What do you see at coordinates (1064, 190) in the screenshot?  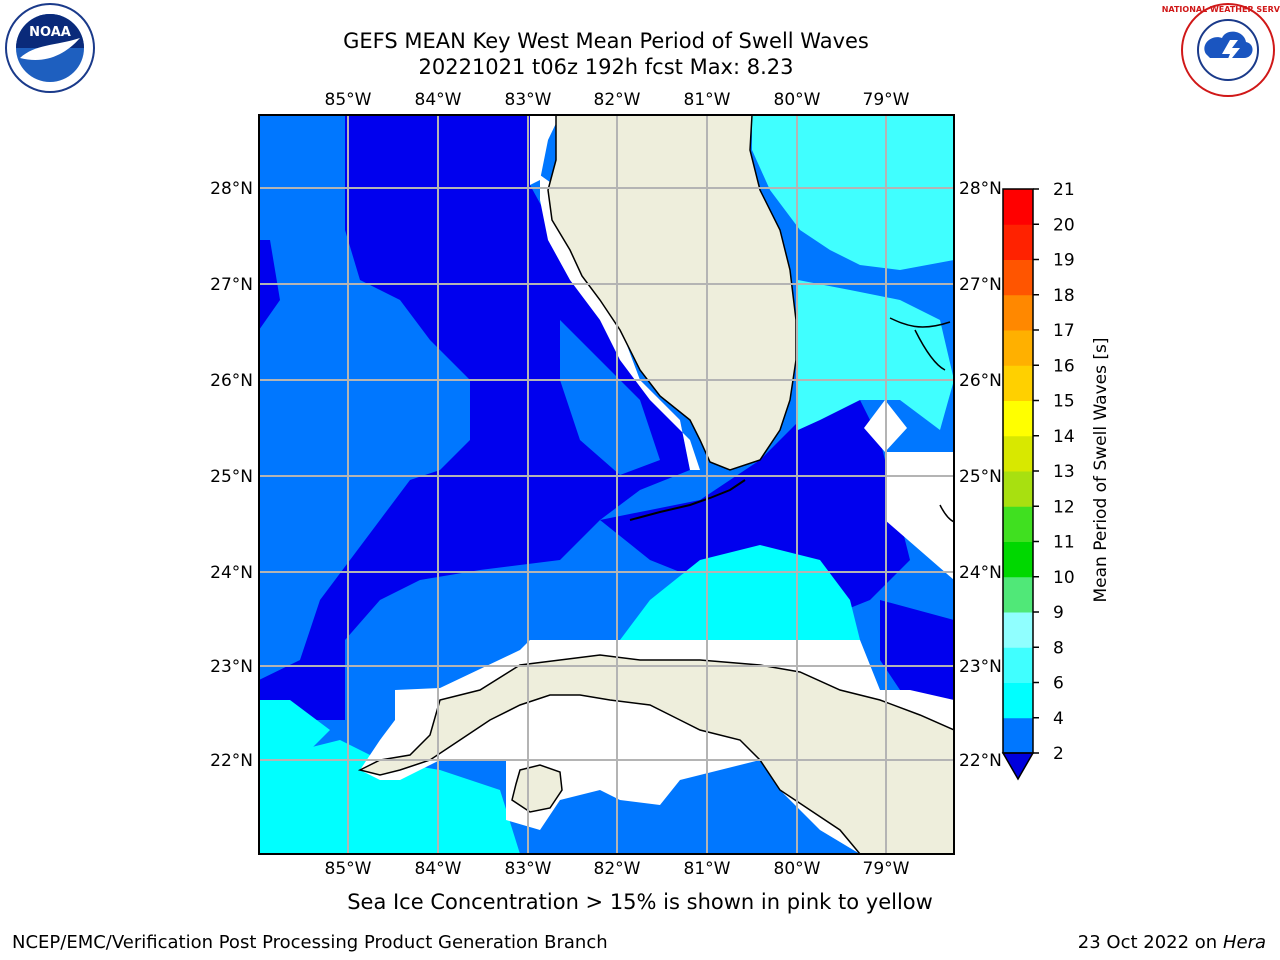 I see `colorbar-tick-label: 21` at bounding box center [1064, 190].